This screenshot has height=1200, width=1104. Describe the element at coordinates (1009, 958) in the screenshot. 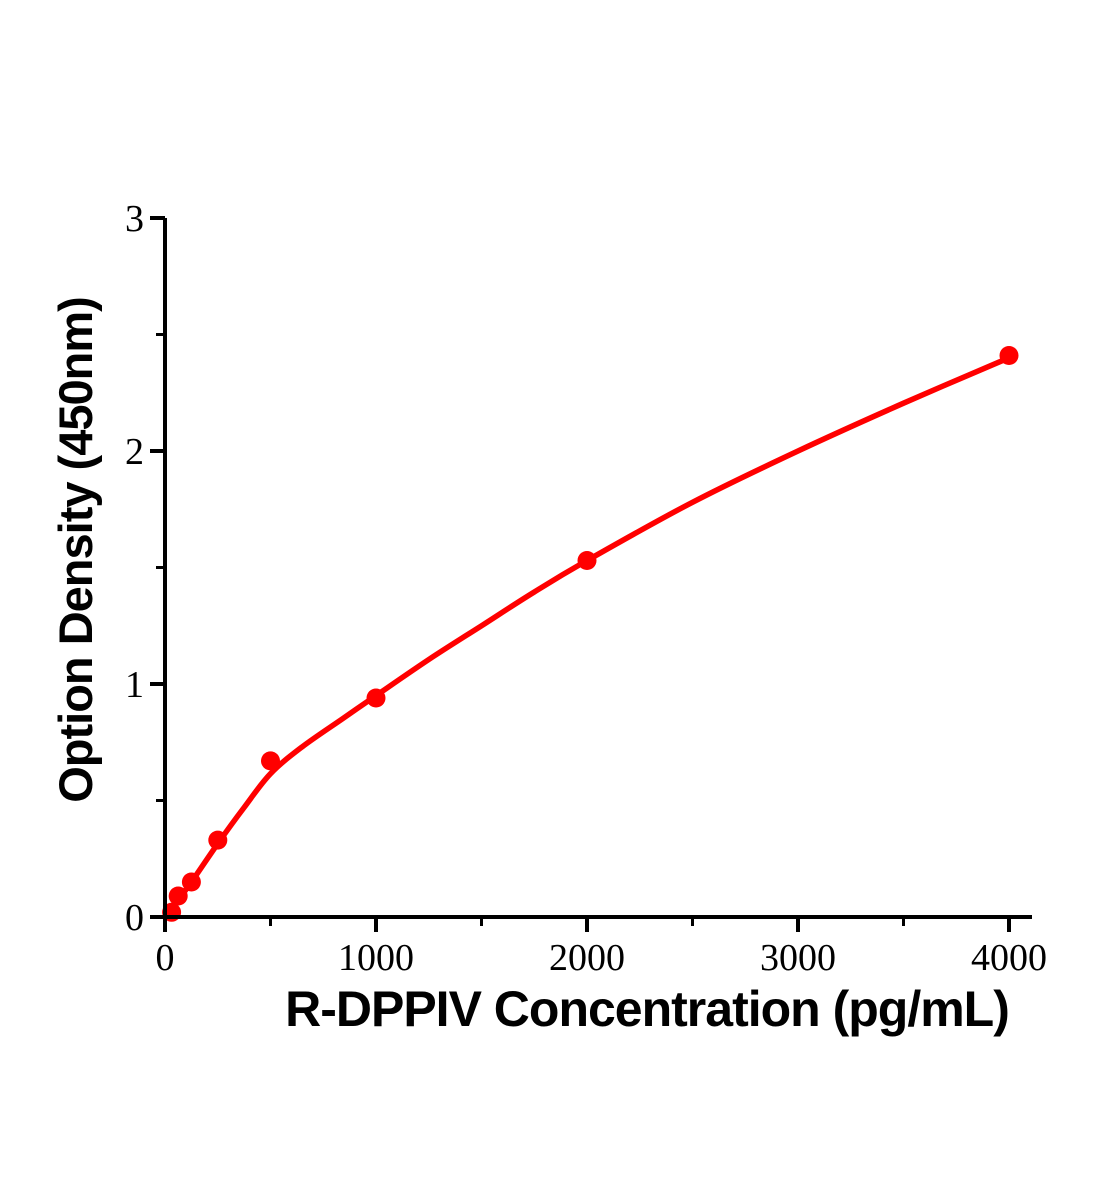

I see `x-tick-label: 4000` at that location.